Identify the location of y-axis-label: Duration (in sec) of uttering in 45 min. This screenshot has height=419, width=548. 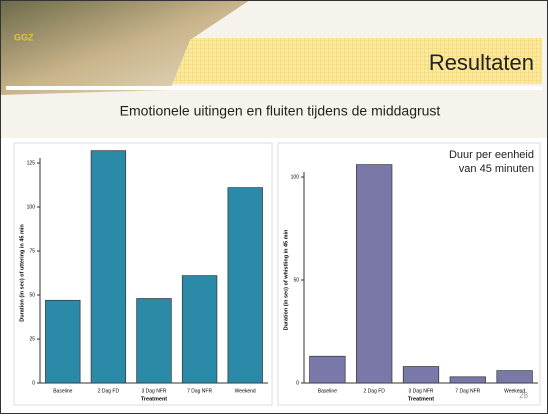
(22, 273).